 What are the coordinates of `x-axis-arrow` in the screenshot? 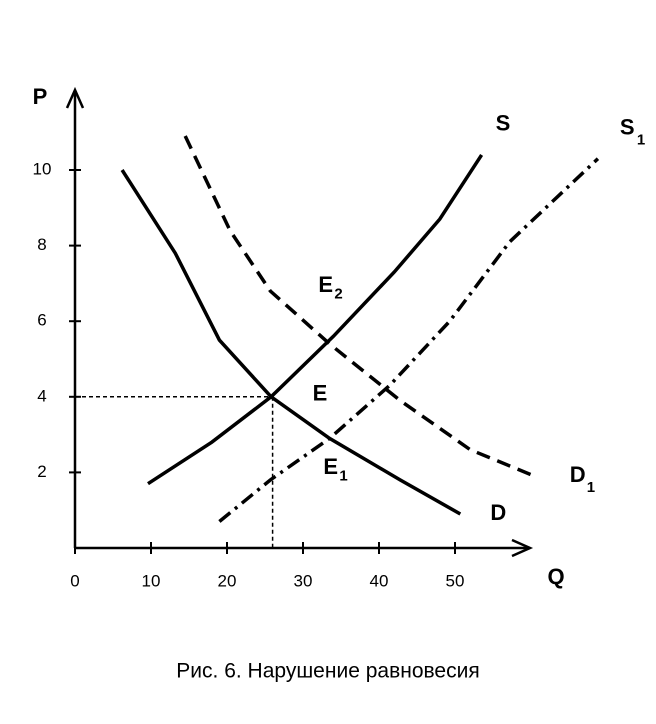 It's located at (522, 548).